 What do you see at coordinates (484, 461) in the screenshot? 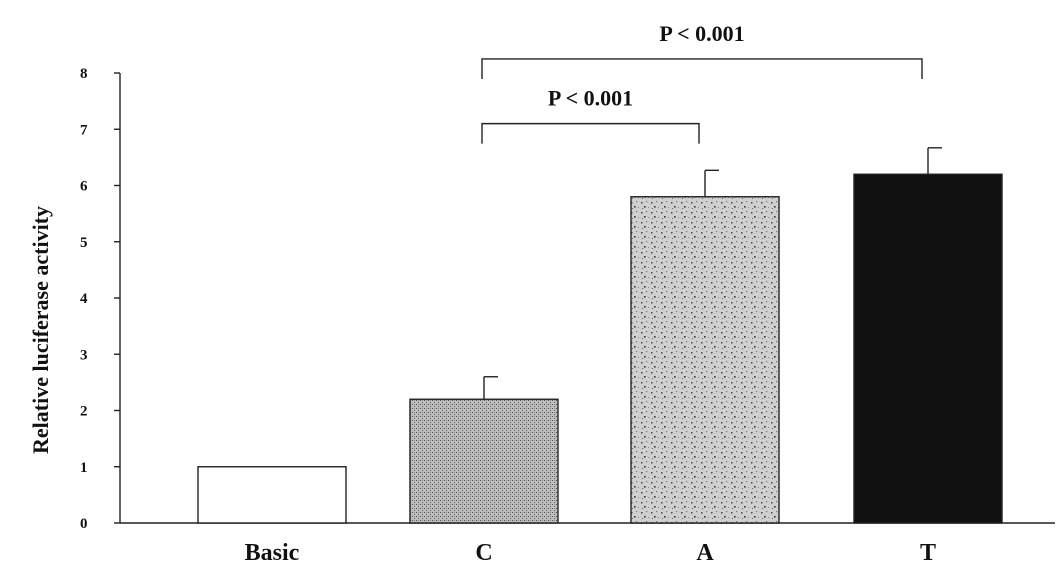
I see `bar-c` at bounding box center [484, 461].